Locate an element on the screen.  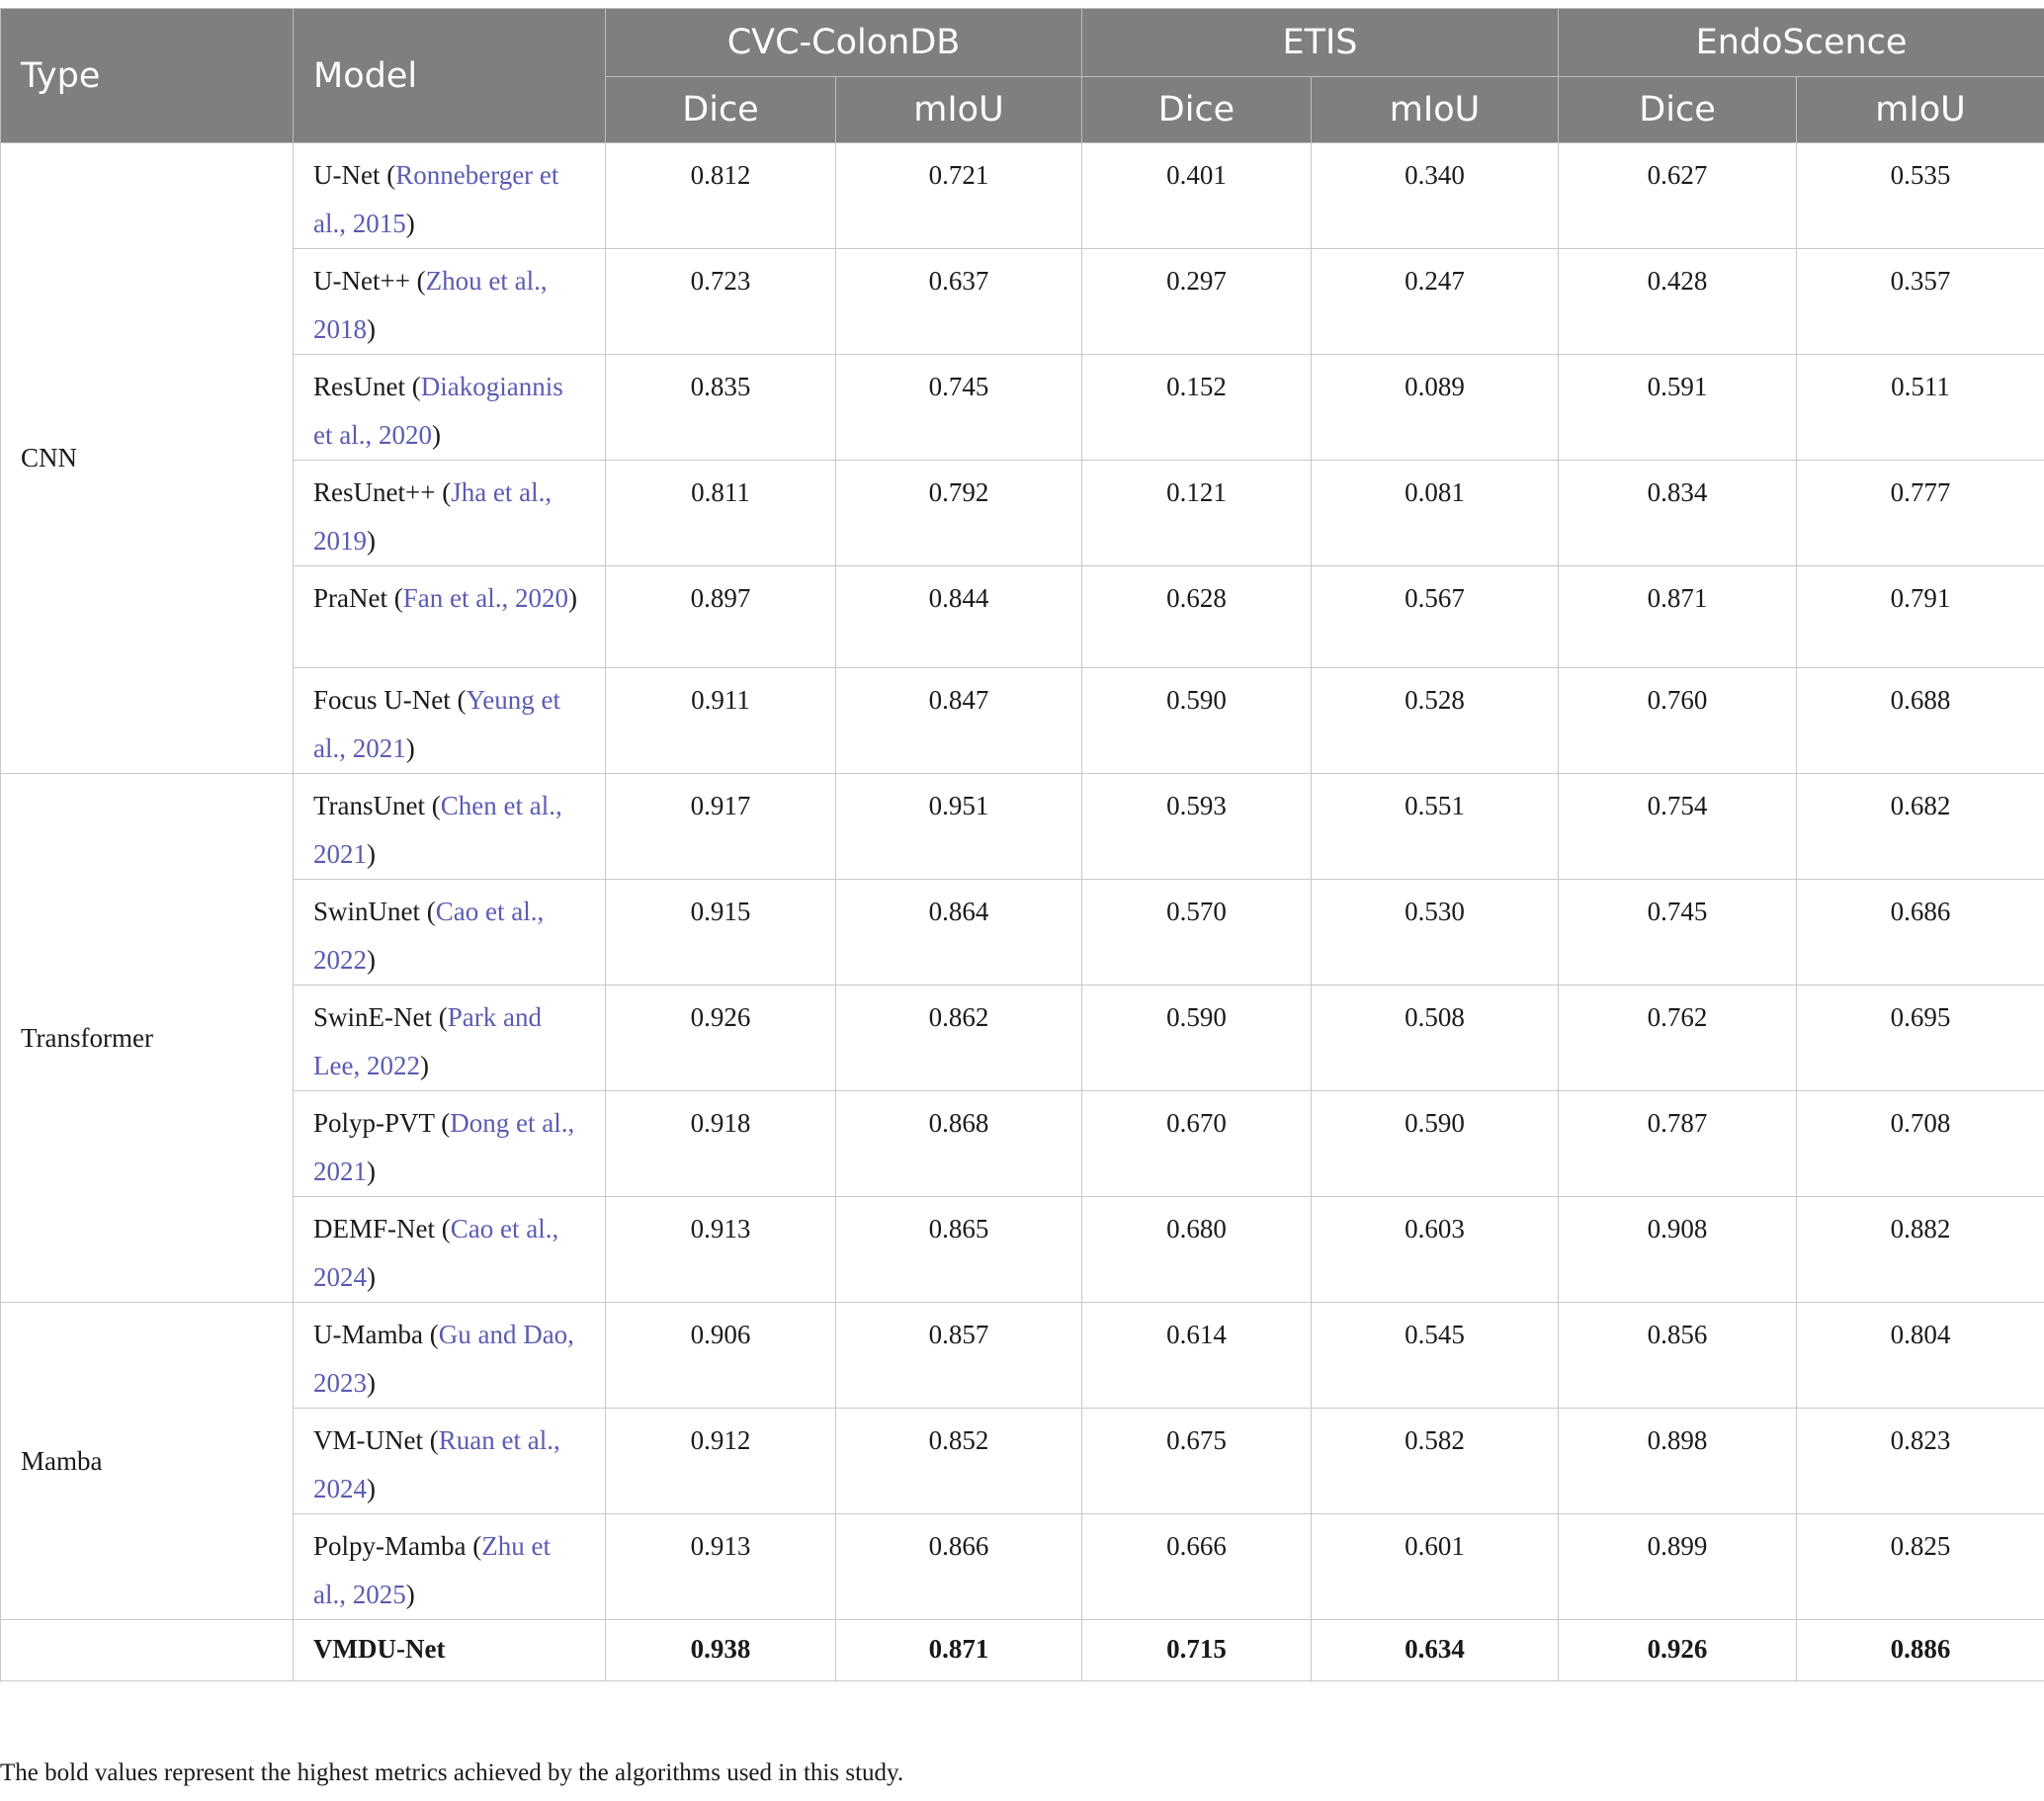
metric-value-cell: 0.530 is located at coordinates (1435, 933).